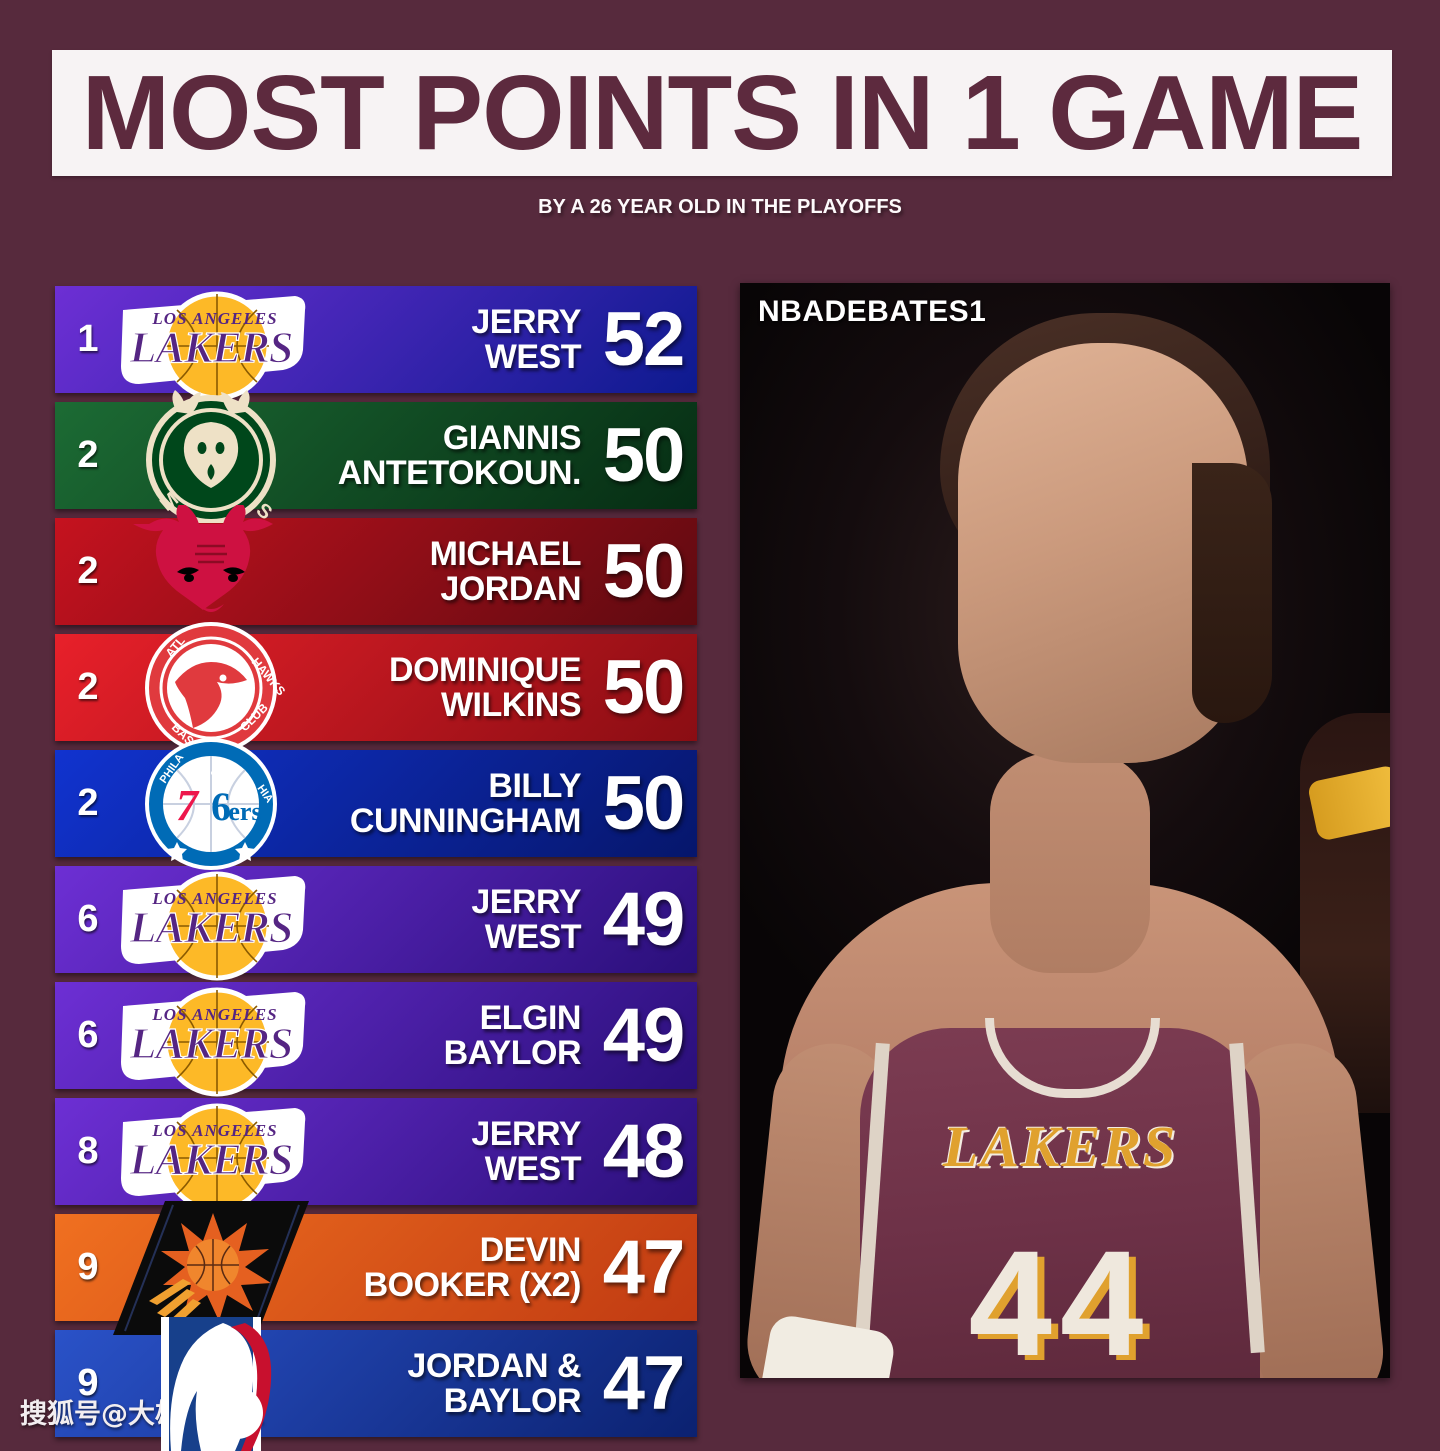  What do you see at coordinates (720, 207) in the screenshot?
I see `page-subtitle: BY A 26 YEAR OLD IN THE PLAYOFFS` at bounding box center [720, 207].